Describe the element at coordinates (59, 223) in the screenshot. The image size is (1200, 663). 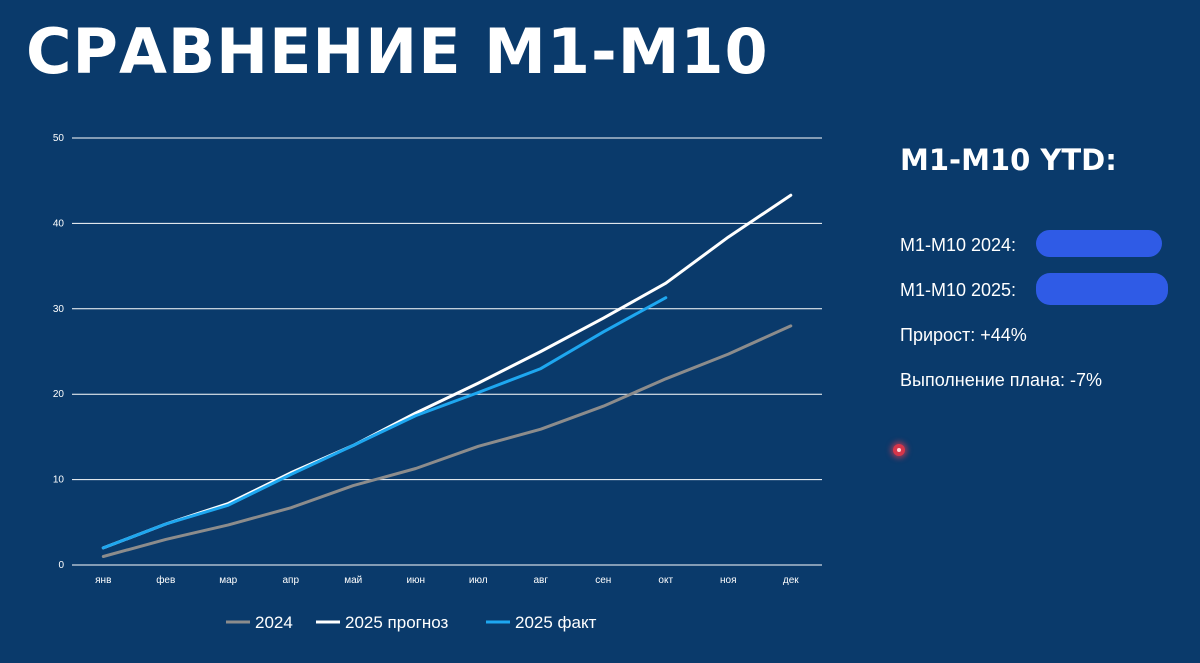
I see `y-tick-label: 40` at that location.